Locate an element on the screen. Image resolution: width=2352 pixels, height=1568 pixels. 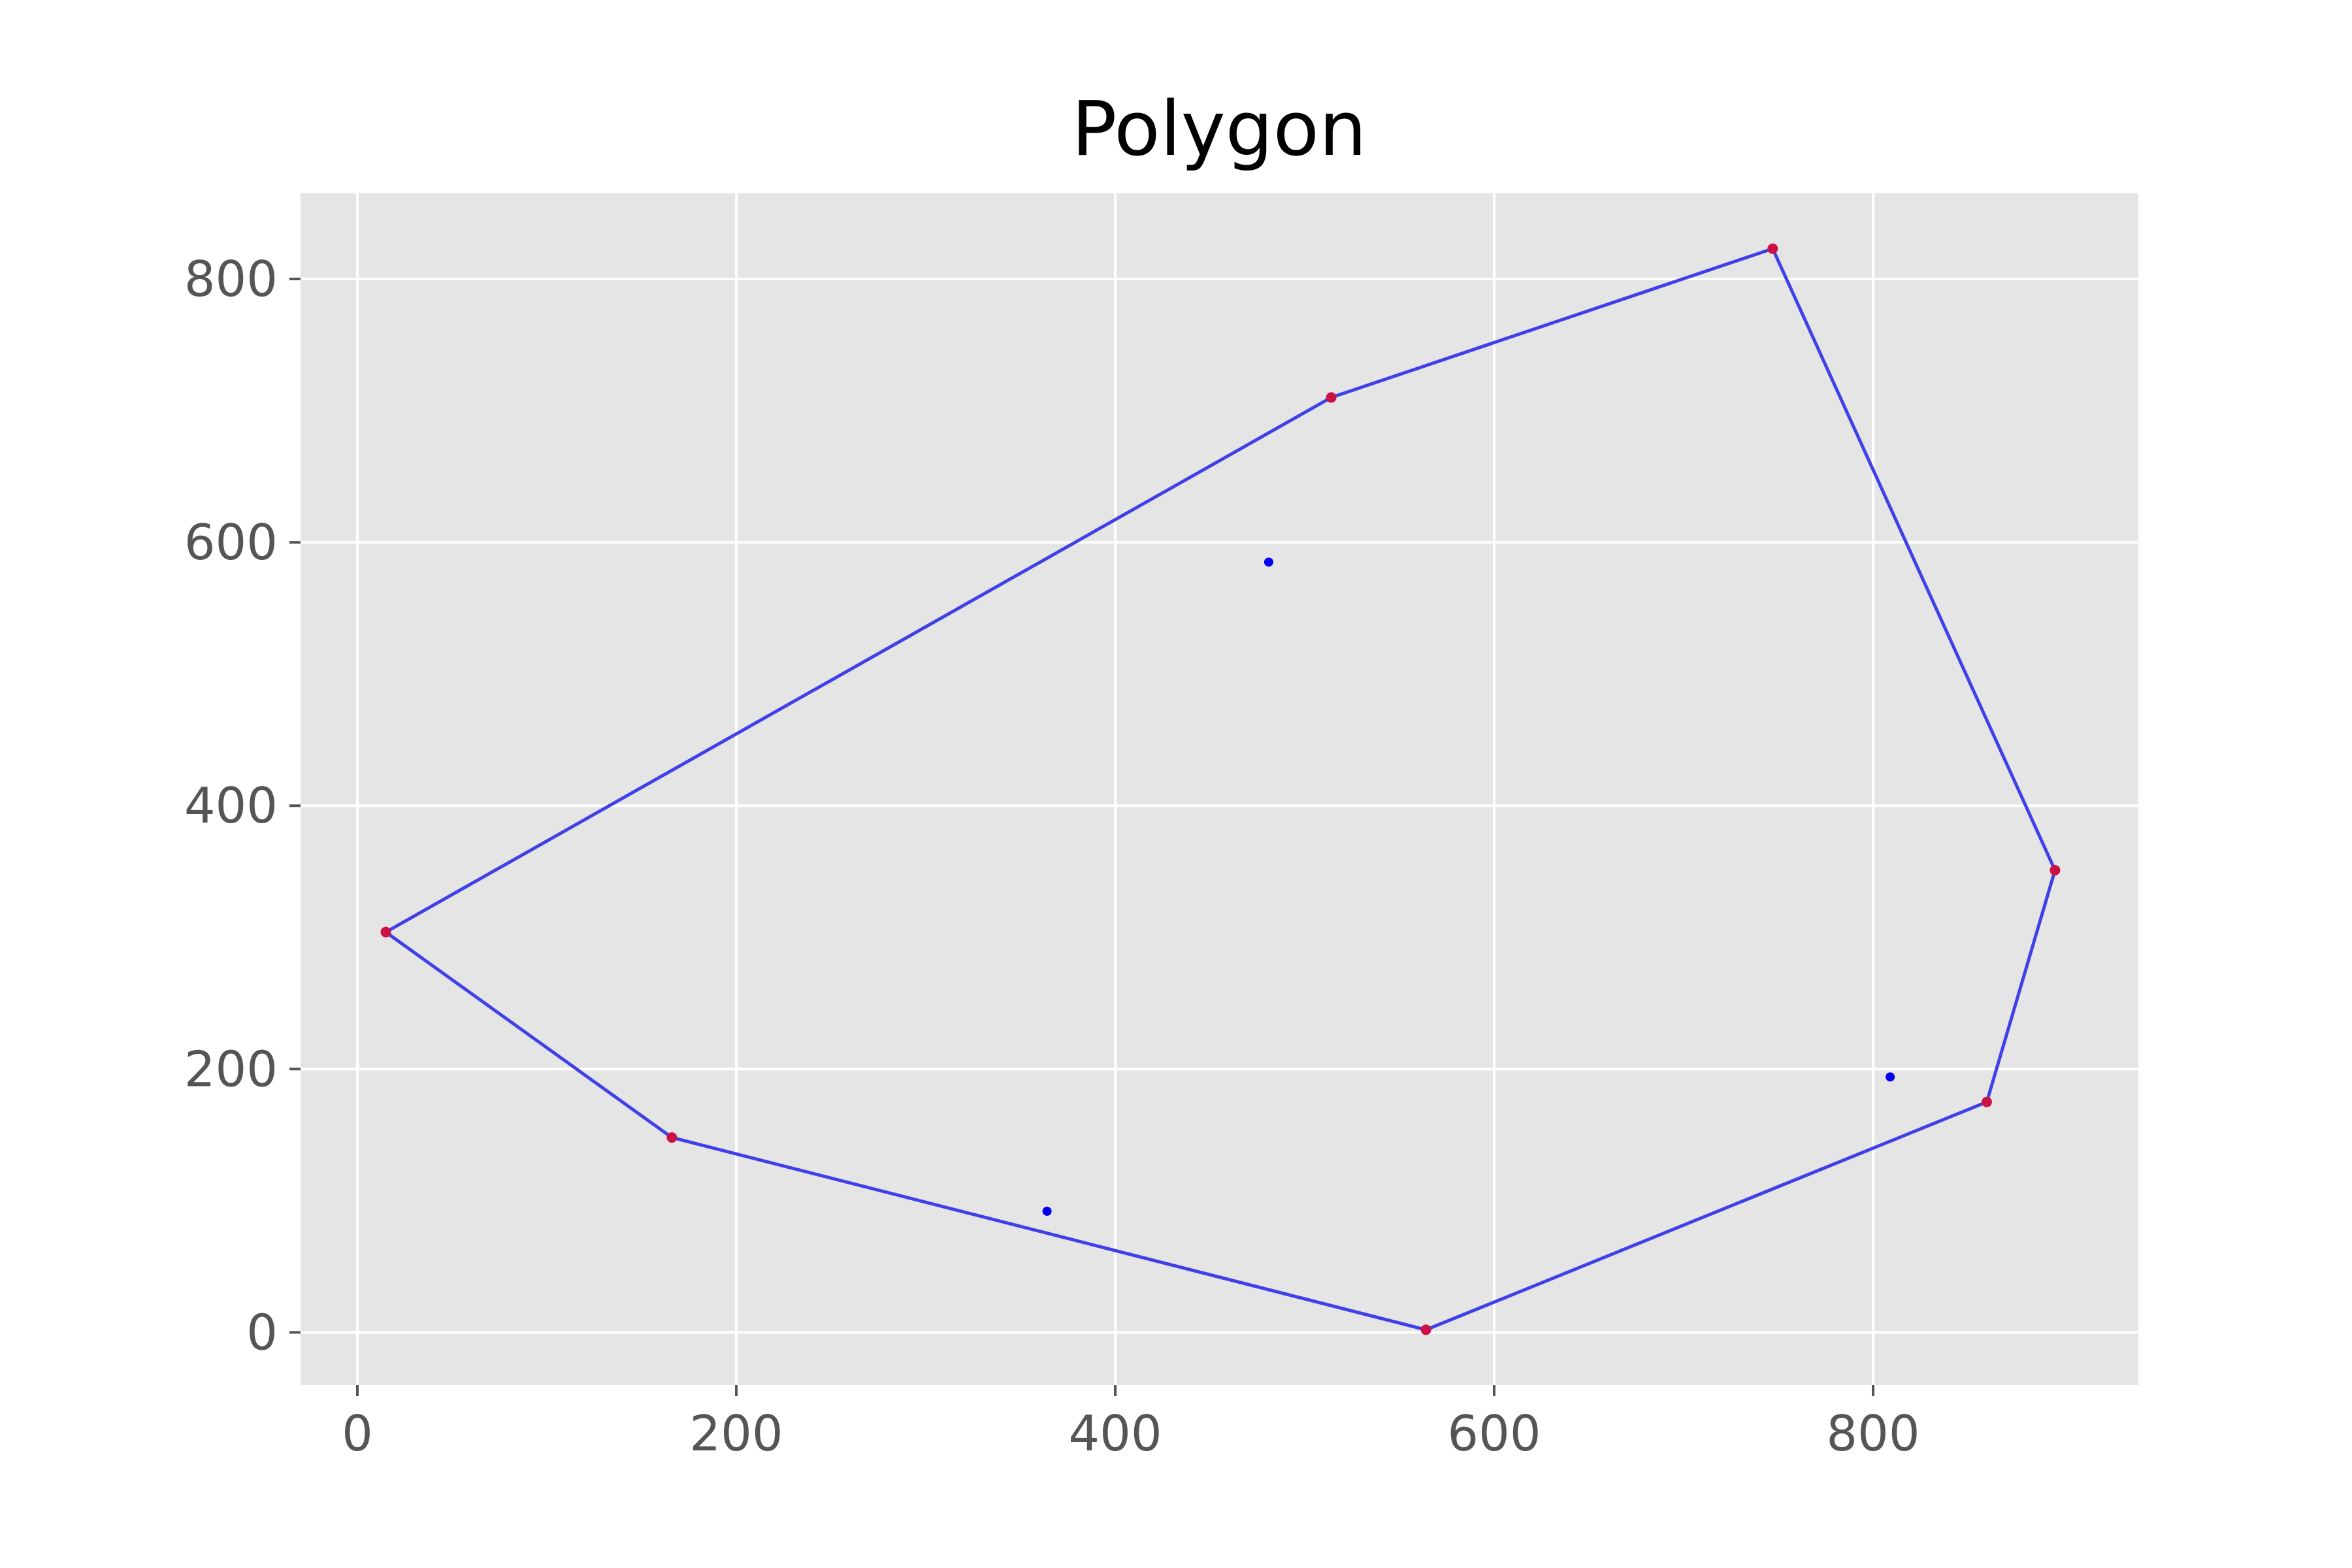
chart-title: Polygon is located at coordinates (1219, 129).